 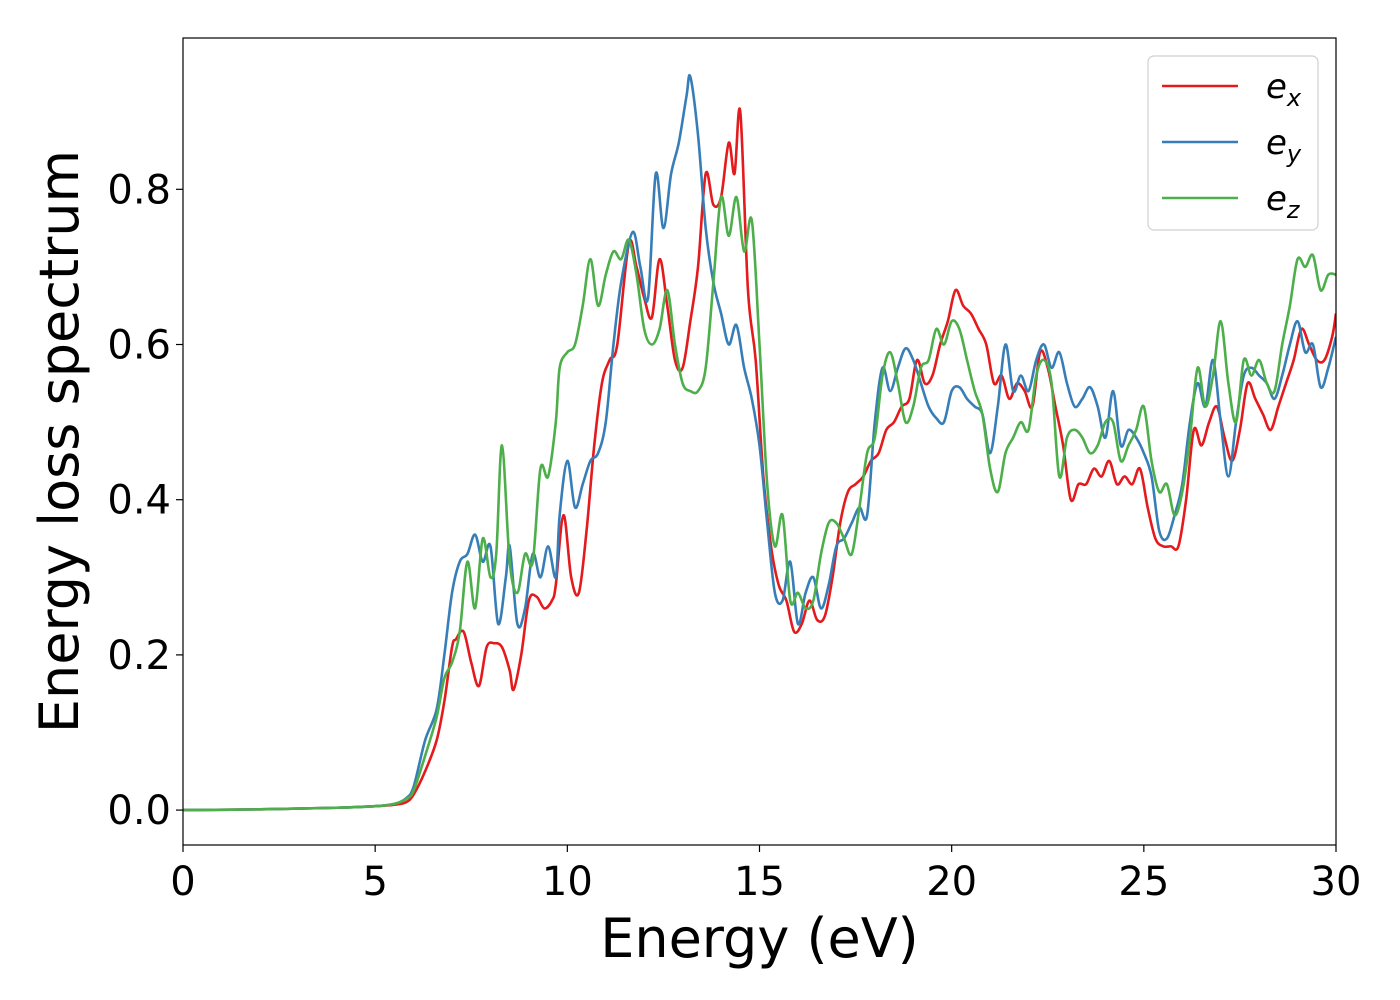 What do you see at coordinates (759, 938) in the screenshot?
I see `x-axis-label: Energy (eV)` at bounding box center [759, 938].